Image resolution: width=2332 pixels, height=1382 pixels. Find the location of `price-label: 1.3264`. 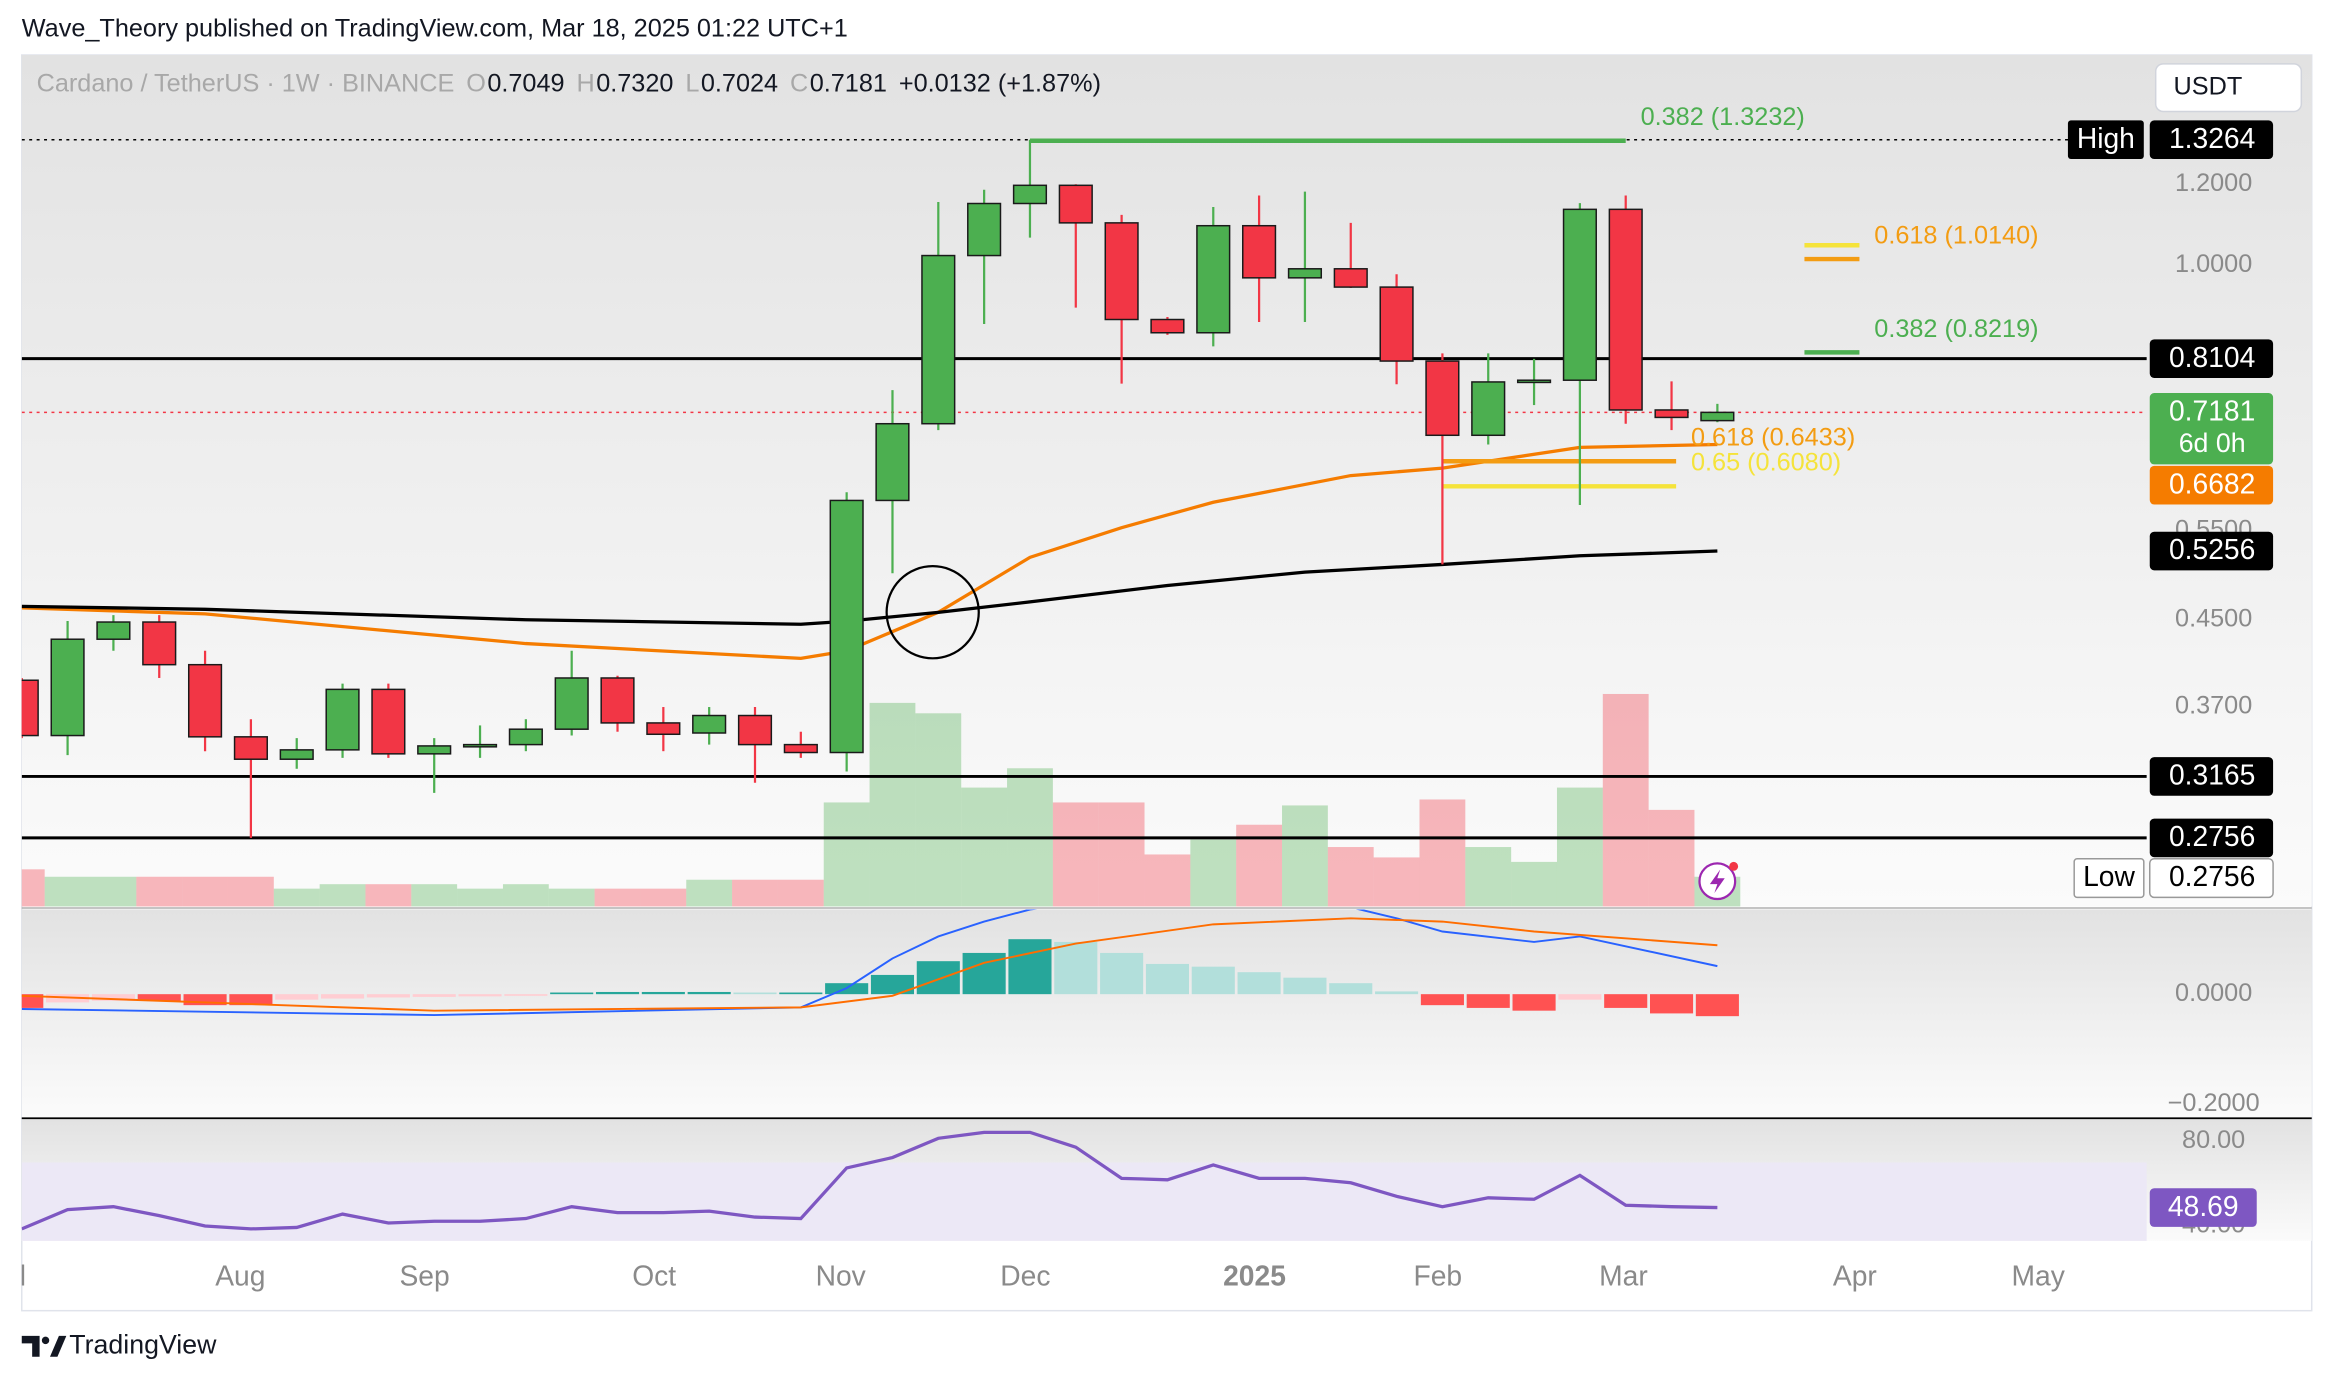

price-label: 1.3264 is located at coordinates (2212, 138).